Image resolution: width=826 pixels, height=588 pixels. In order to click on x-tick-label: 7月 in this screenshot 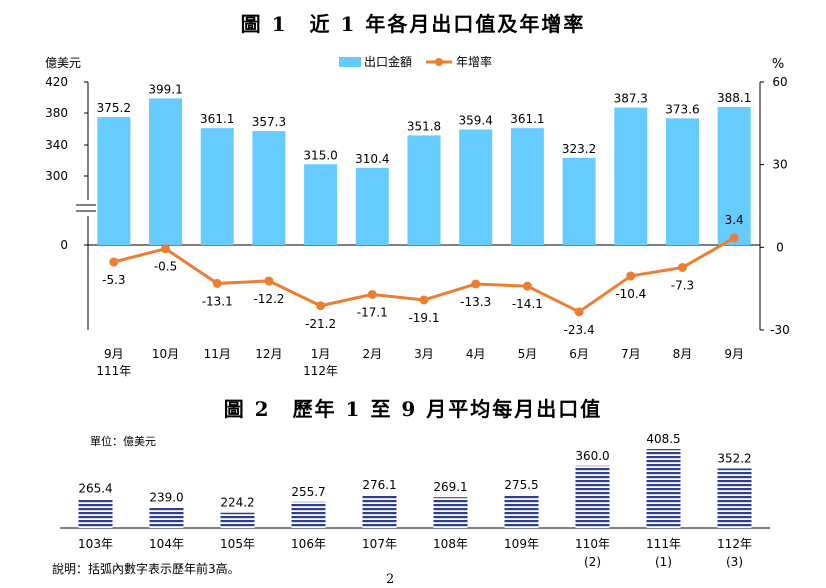, I will do `click(631, 354)`.